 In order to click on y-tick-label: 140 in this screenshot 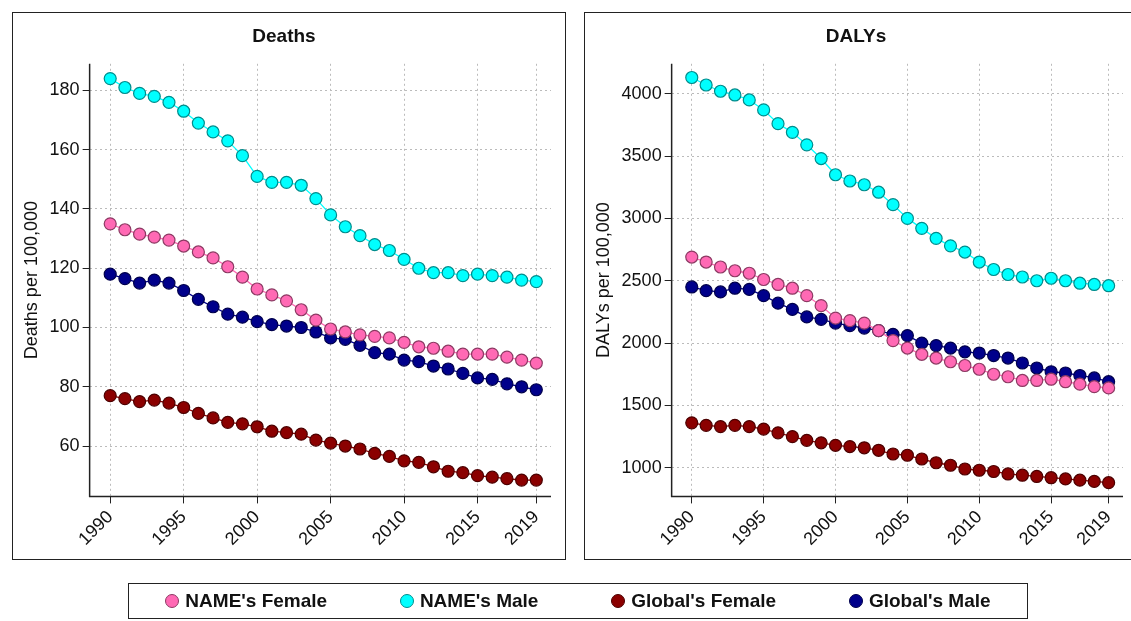, I will do `click(64, 207)`.